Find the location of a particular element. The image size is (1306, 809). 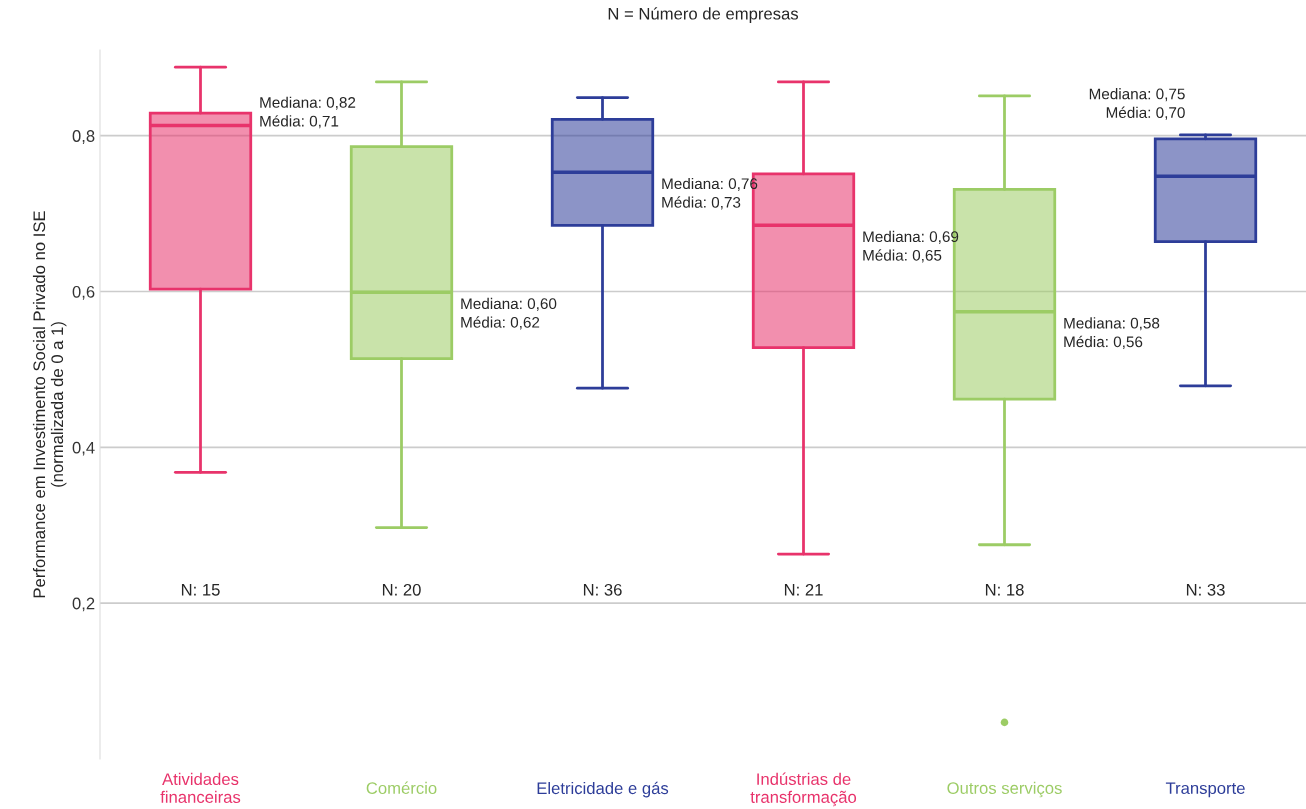

annotation: Mediana: 0,75 Média: 0,70 is located at coordinates (1137, 104).